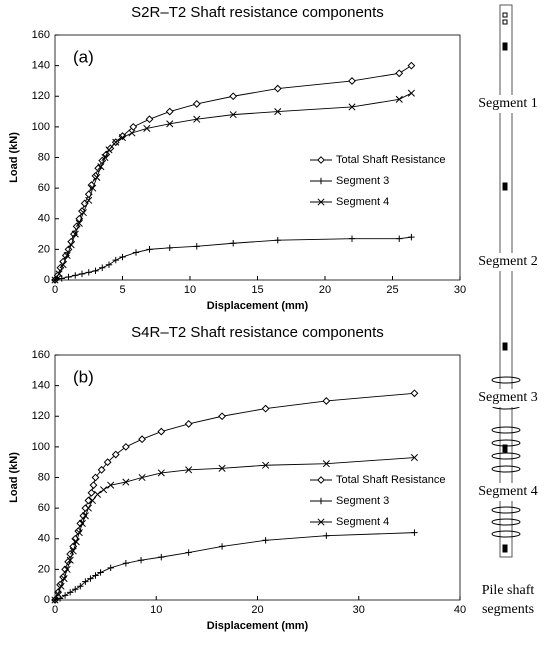  I want to click on y-tick-label: 140, so click(41, 66).